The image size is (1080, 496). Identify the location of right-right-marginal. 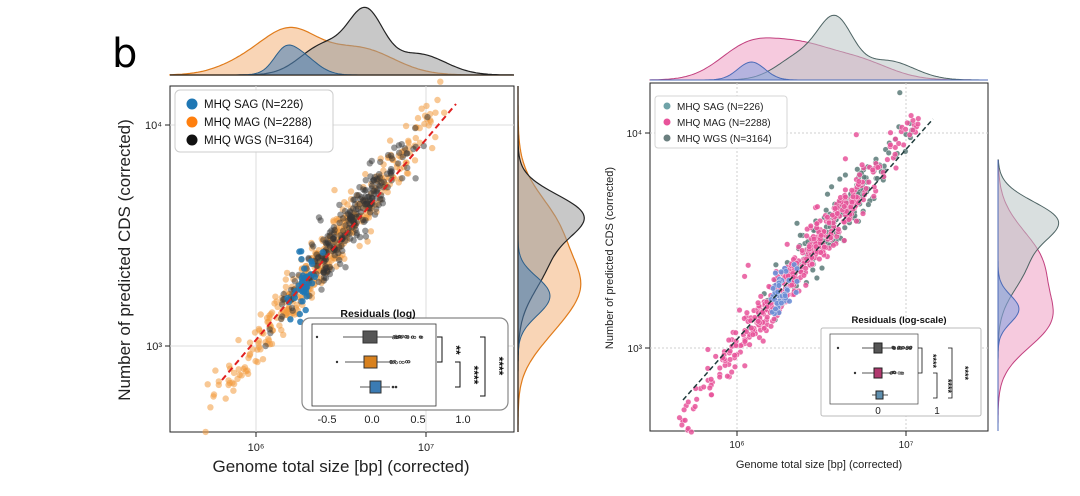
(1028, 295).